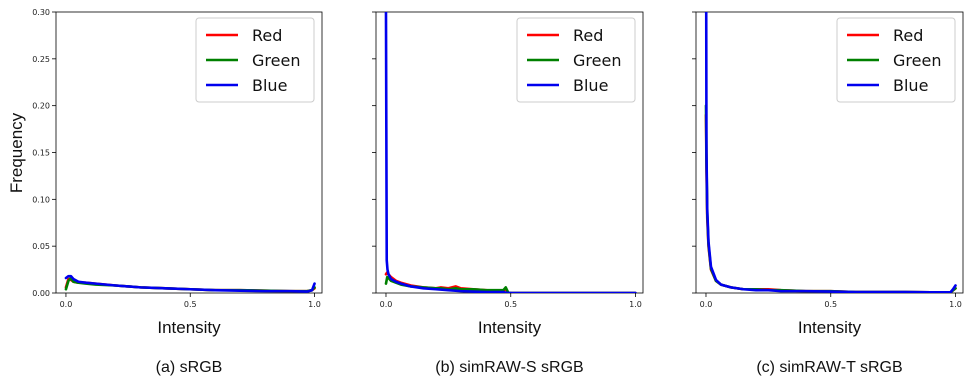 The width and height of the screenshot is (970, 378). I want to click on y-tick-label: 0.00, so click(41, 293).